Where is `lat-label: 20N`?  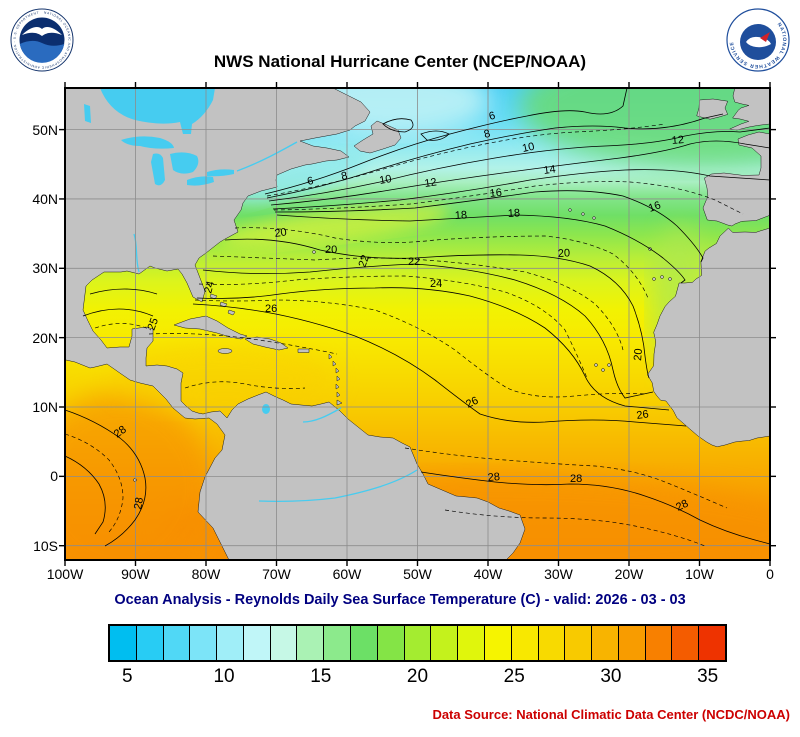
lat-label: 20N is located at coordinates (45, 337).